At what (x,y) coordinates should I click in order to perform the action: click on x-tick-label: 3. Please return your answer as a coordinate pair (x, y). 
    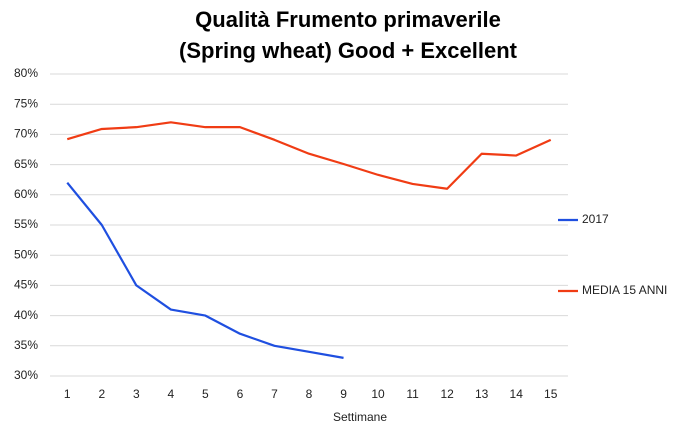
    Looking at the image, I should click on (136, 394).